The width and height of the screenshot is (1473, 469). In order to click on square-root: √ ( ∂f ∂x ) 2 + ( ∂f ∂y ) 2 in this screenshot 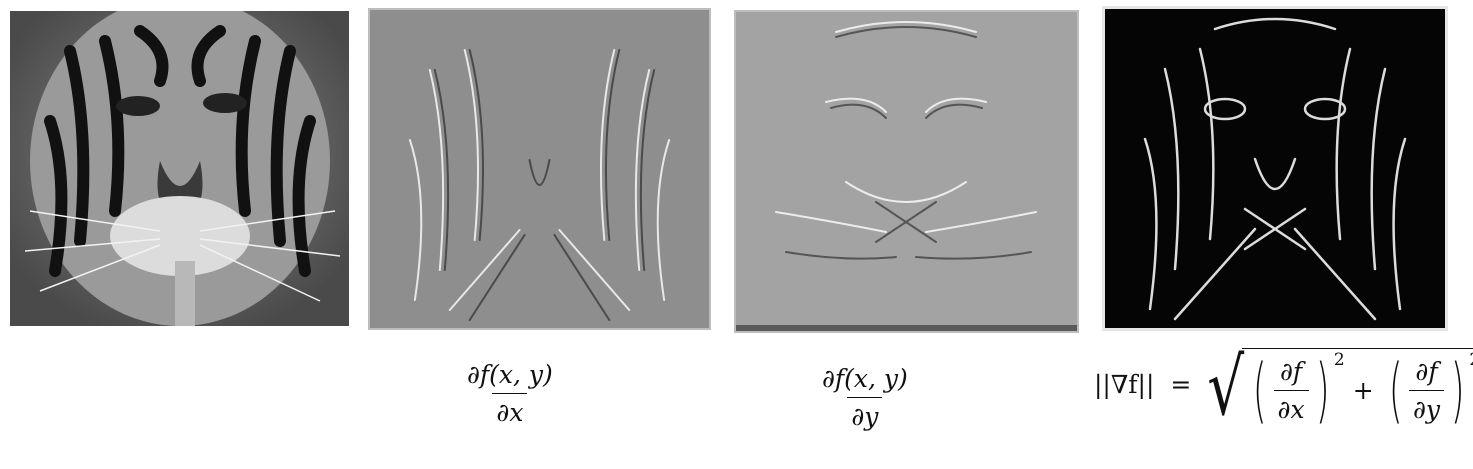, I will do `click(1340, 386)`.